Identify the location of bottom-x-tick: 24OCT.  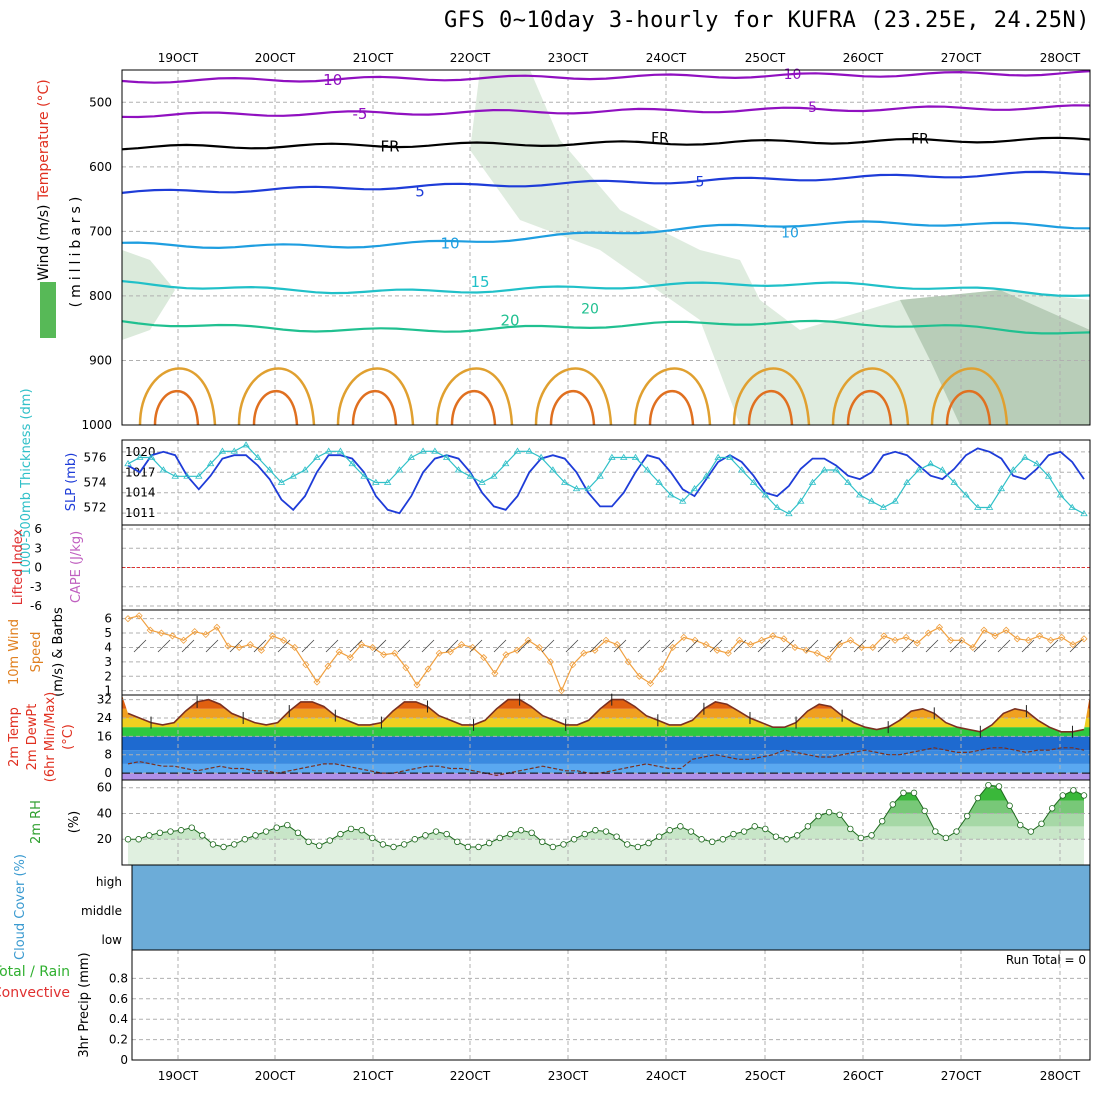
(666, 1076).